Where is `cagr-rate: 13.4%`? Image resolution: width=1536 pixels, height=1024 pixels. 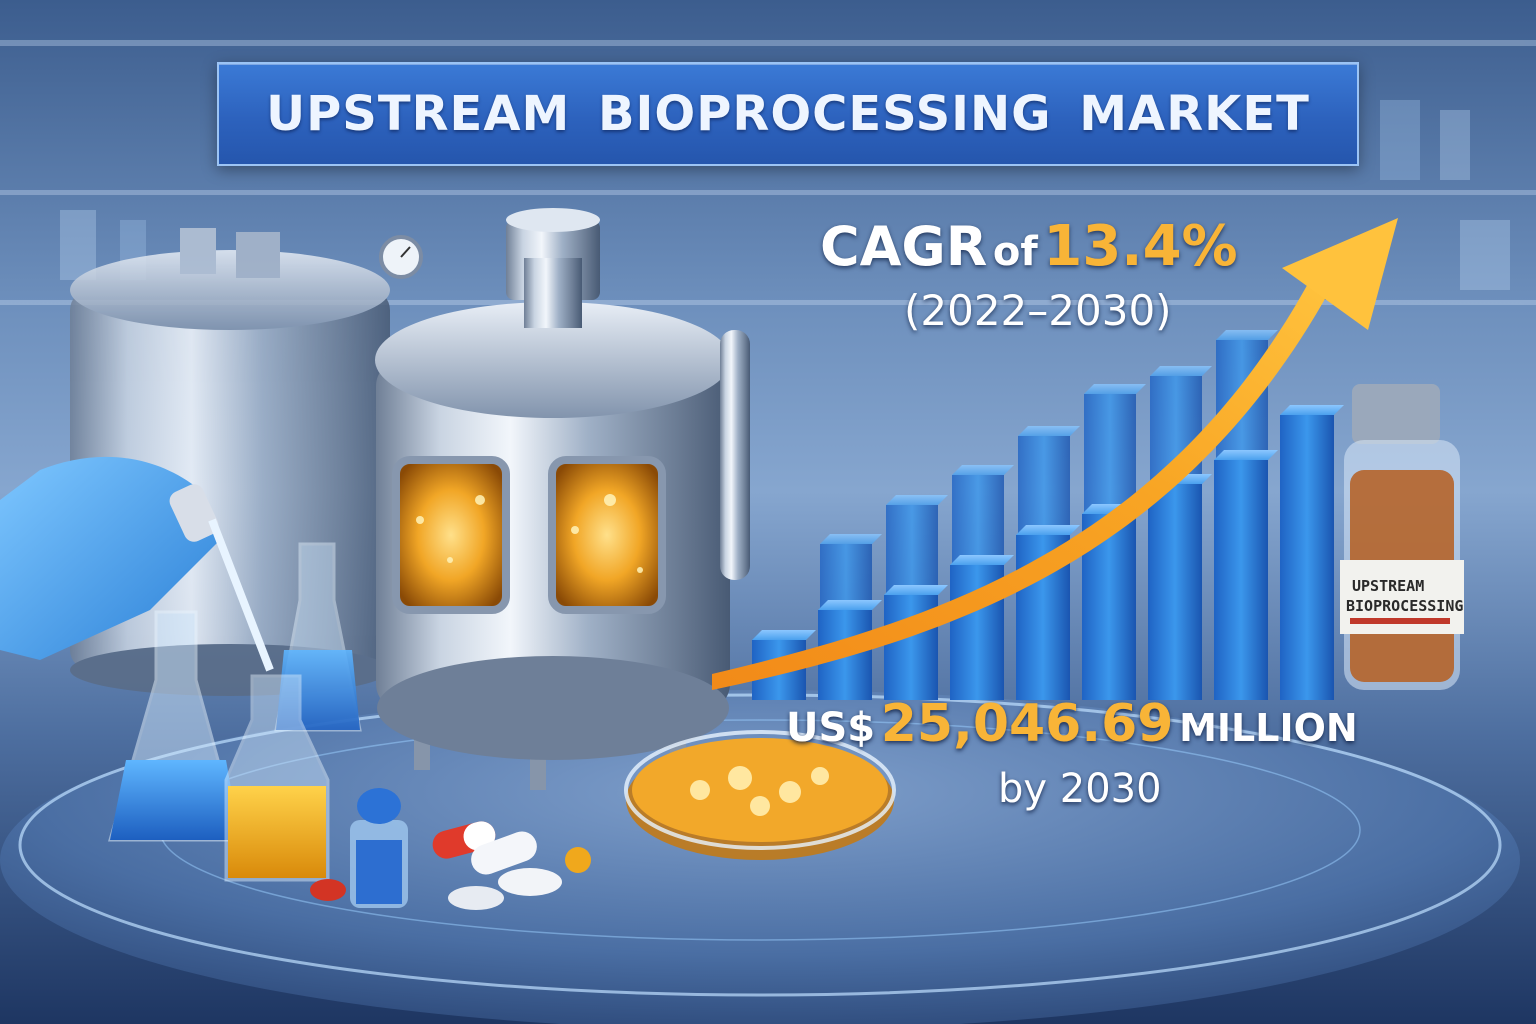
cagr-rate: 13.4% is located at coordinates (1140, 246).